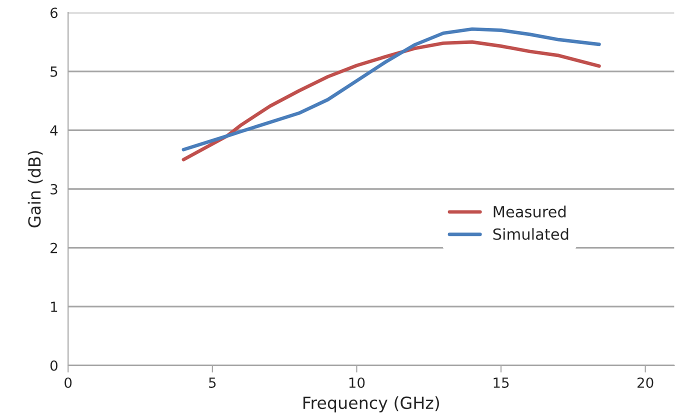  What do you see at coordinates (530, 234) in the screenshot?
I see `legend-label: Simulated` at bounding box center [530, 234].